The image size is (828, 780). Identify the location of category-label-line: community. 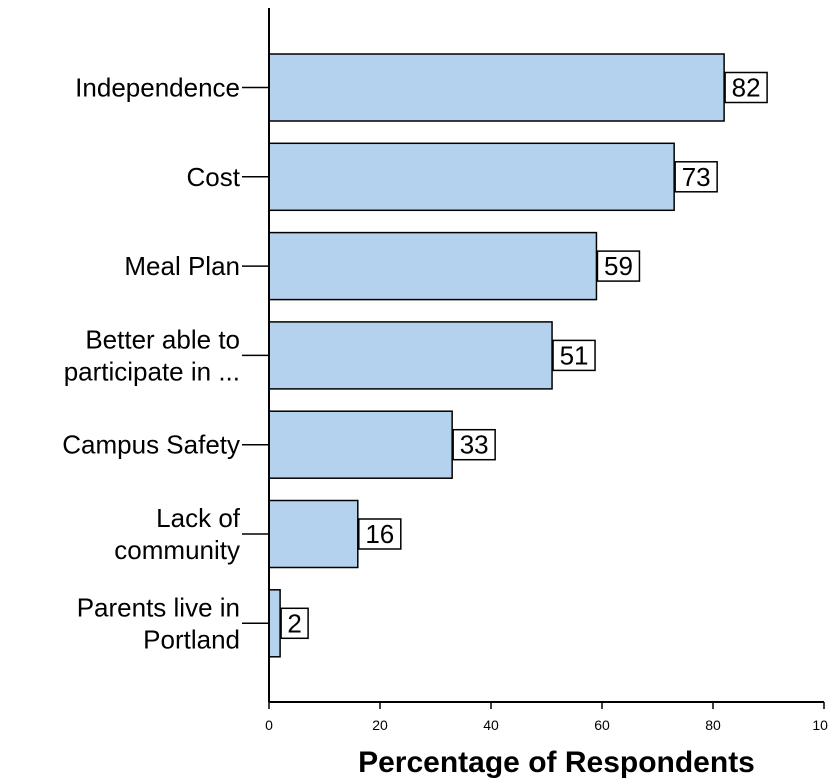
(177, 550).